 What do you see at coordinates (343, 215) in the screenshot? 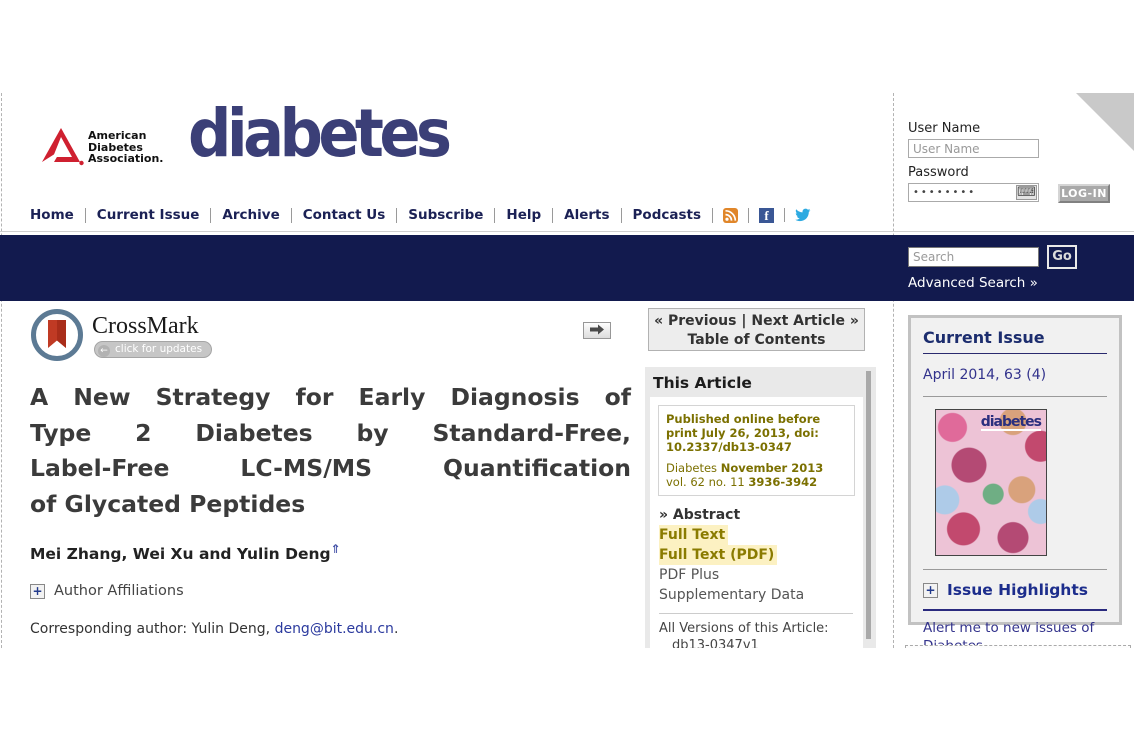
I see `nav-item-contact-us: Contact Us` at bounding box center [343, 215].